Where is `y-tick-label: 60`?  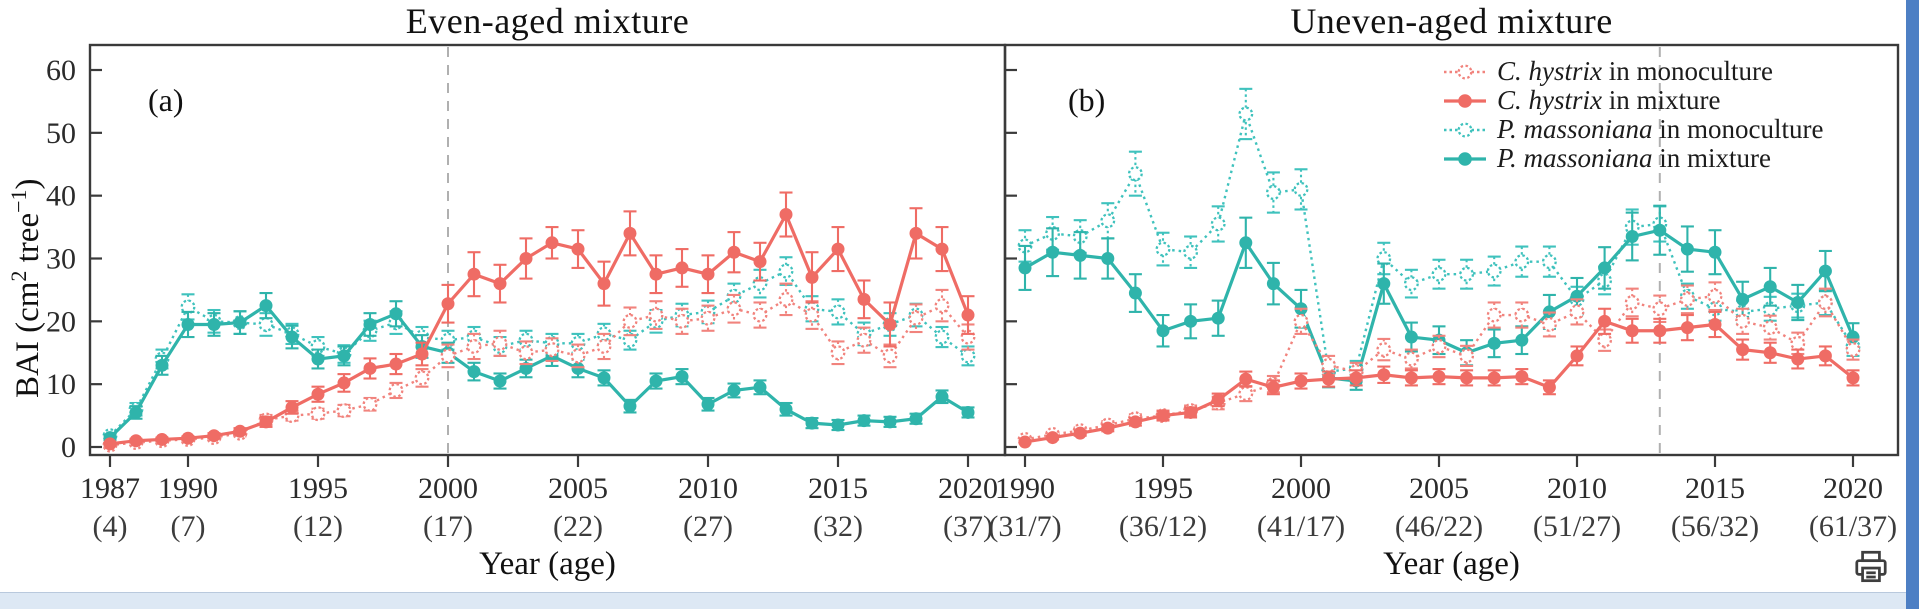
y-tick-label: 60 is located at coordinates (61, 70).